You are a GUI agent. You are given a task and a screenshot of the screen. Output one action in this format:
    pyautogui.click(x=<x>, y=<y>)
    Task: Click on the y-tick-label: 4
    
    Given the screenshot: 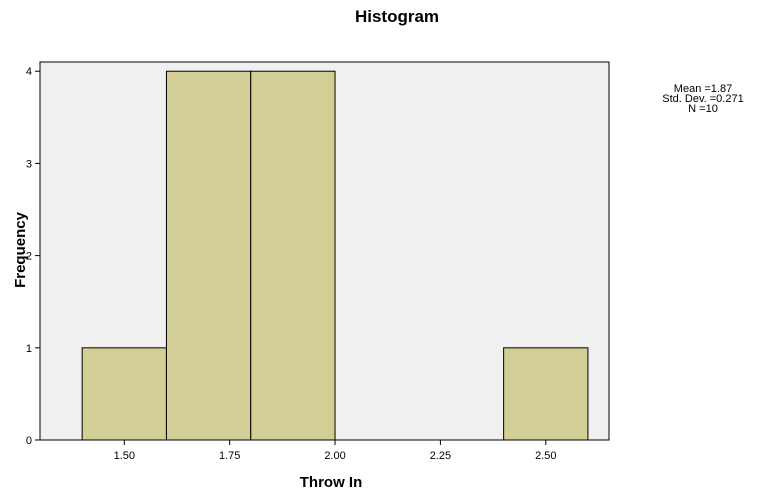 What is the action you would take?
    pyautogui.click(x=29, y=72)
    